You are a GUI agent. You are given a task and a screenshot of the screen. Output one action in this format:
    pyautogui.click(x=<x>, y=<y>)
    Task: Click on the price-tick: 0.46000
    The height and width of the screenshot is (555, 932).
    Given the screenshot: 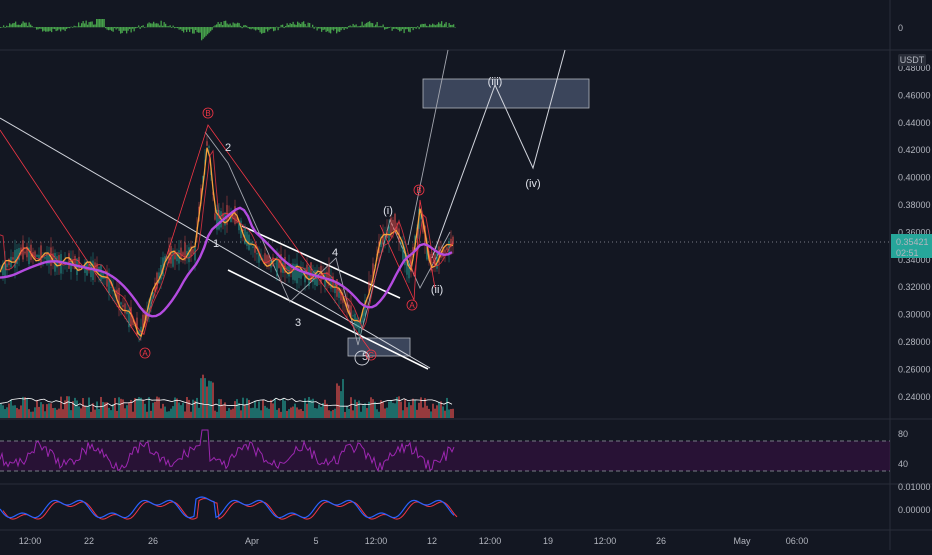 What is the action you would take?
    pyautogui.click(x=914, y=95)
    